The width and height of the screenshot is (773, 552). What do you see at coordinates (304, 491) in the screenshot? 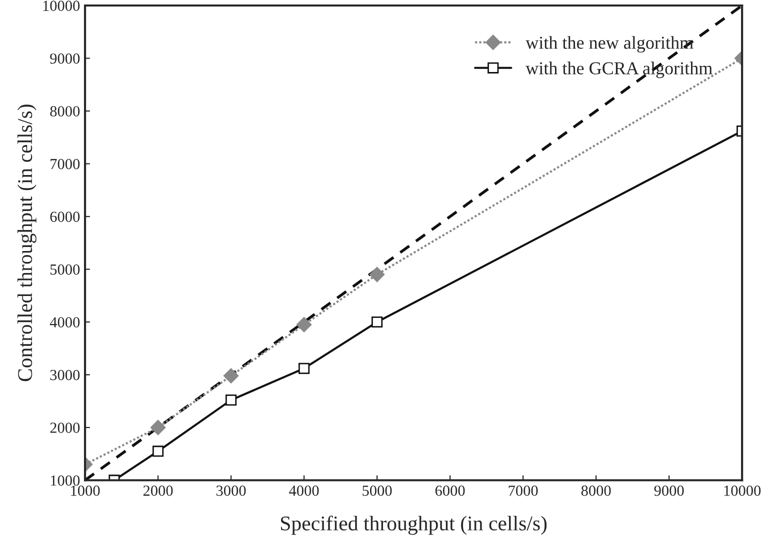
I see `x-tick-label: 4000` at bounding box center [304, 491].